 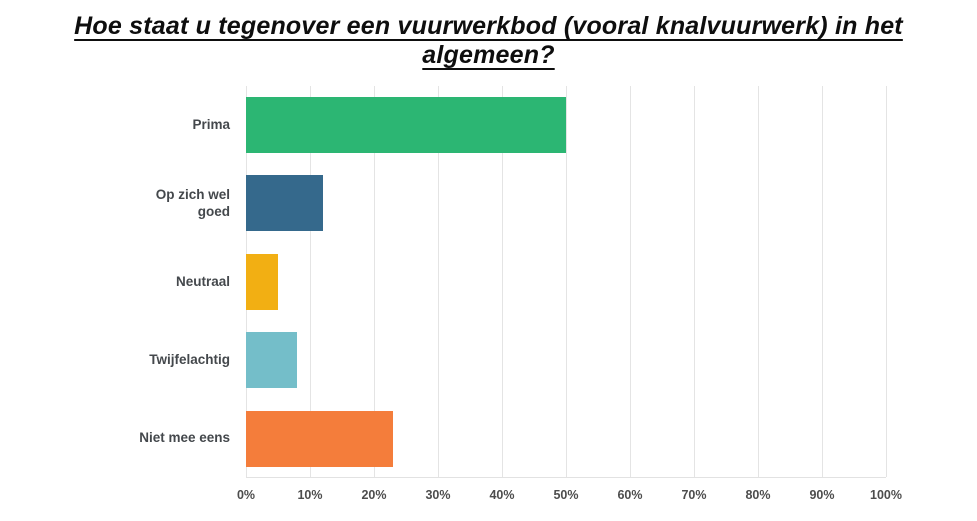 What do you see at coordinates (630, 495) in the screenshot?
I see `x-tick-label: 60%` at bounding box center [630, 495].